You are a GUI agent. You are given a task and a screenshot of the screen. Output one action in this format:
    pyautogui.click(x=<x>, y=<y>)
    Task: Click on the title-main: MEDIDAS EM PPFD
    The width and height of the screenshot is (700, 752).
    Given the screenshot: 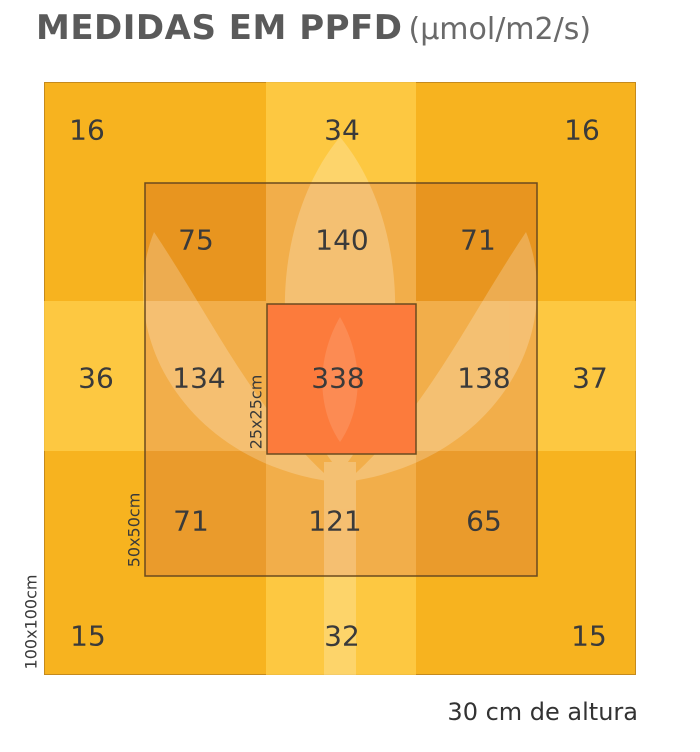 What is the action you would take?
    pyautogui.click(x=219, y=28)
    